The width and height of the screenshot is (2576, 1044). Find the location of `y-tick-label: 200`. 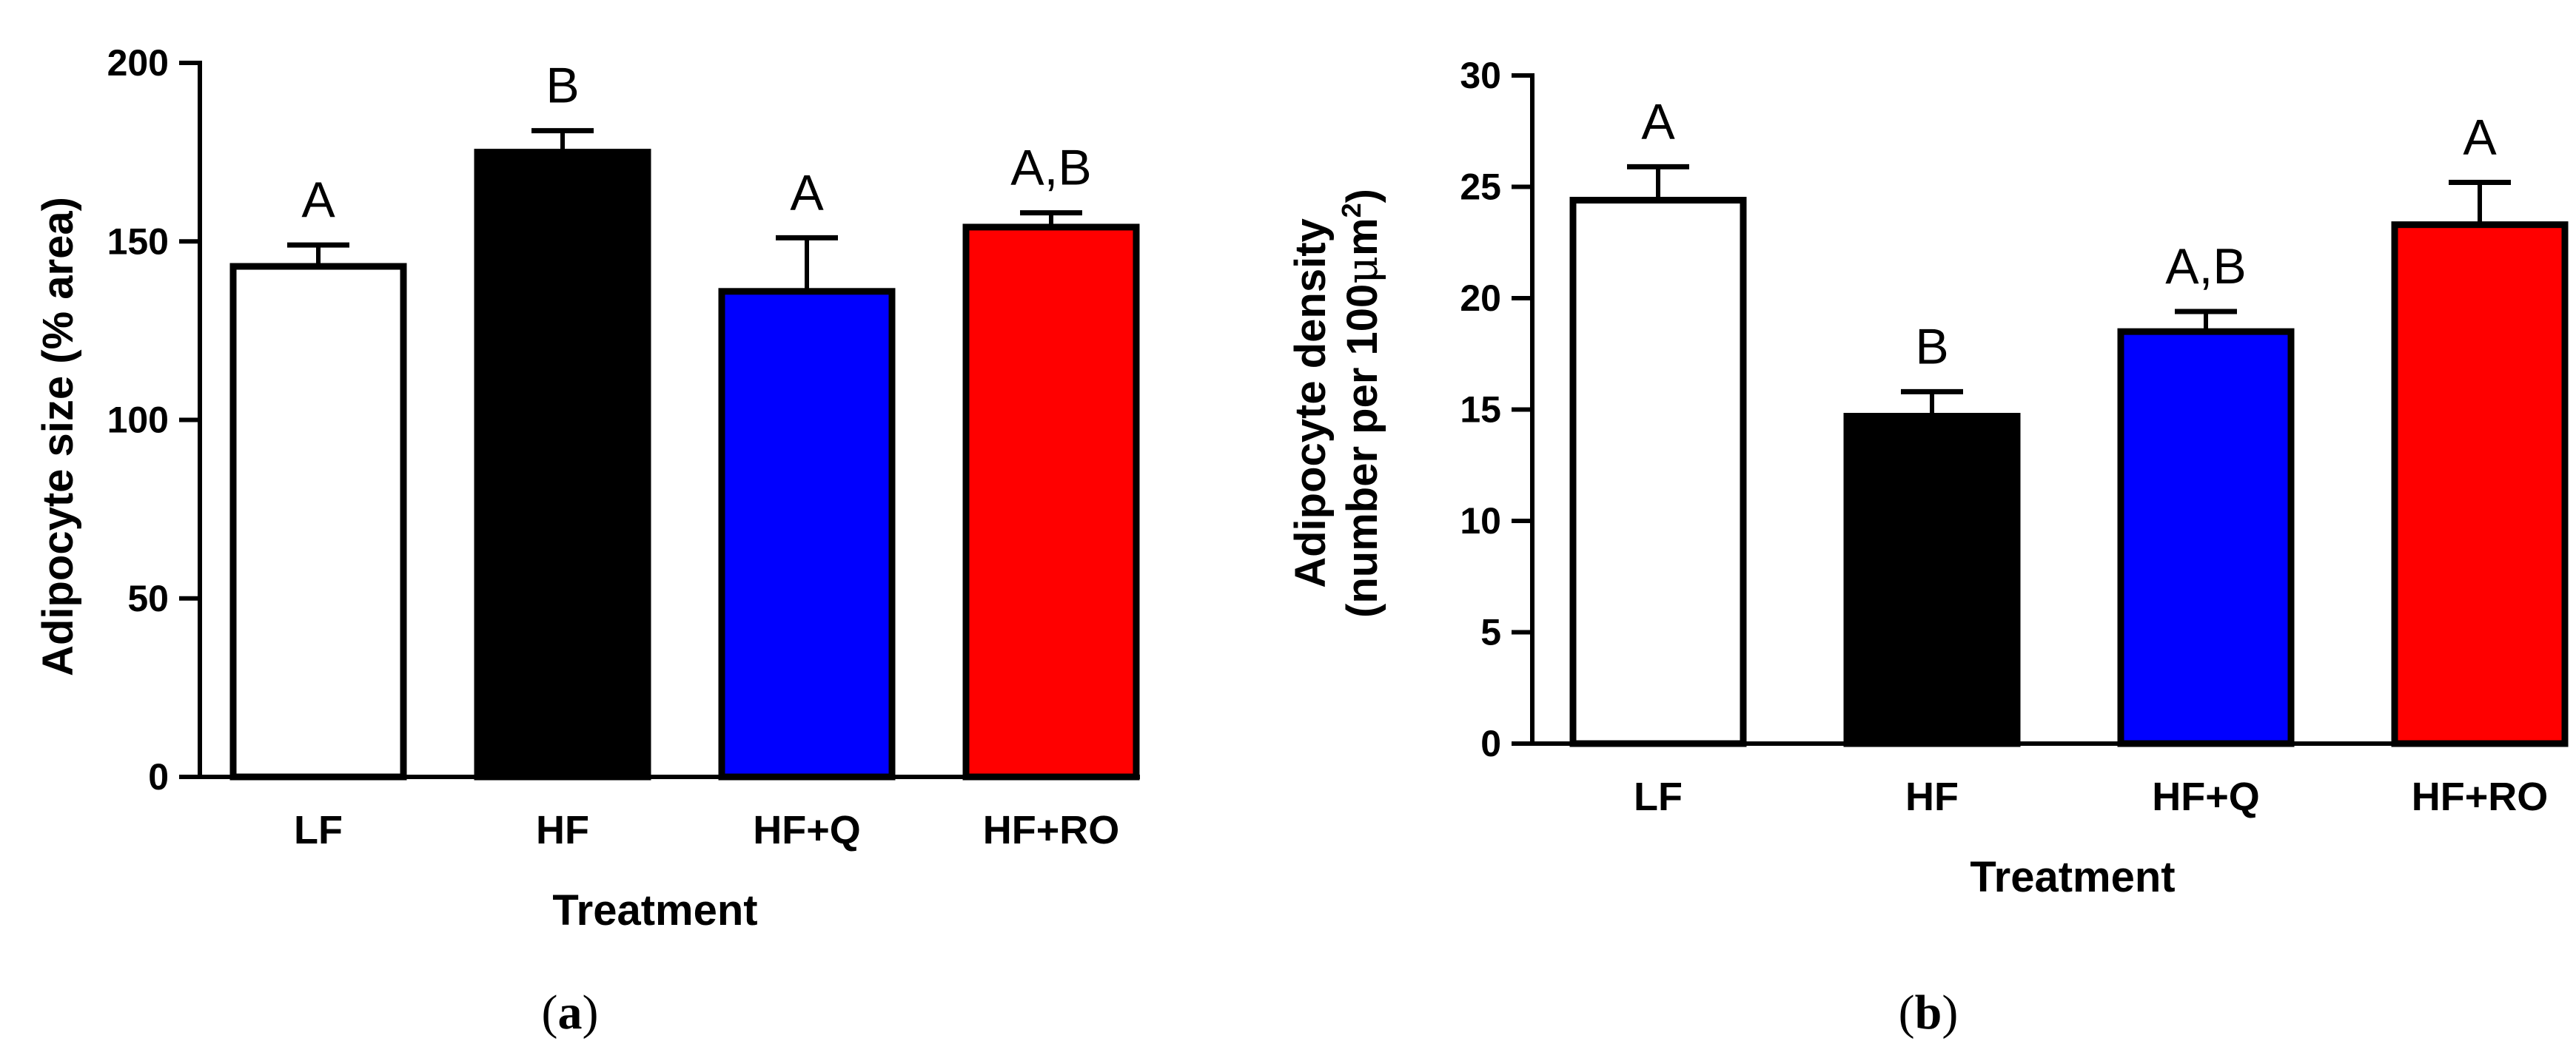

y-tick-label: 200 is located at coordinates (138, 63).